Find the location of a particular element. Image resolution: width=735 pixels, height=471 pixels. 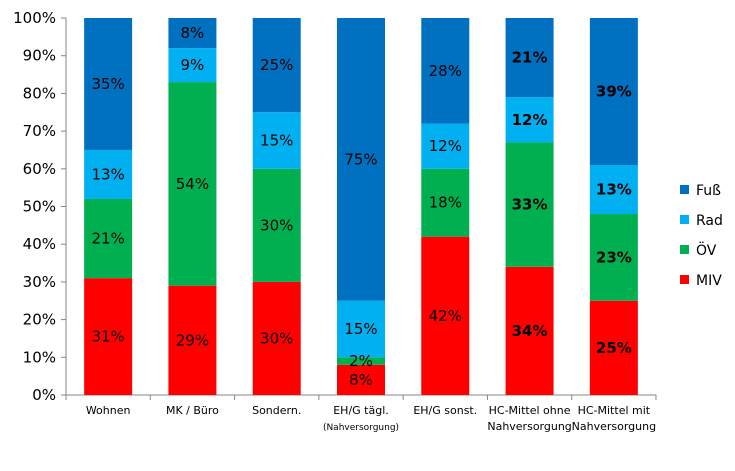

legend: Fuß Rad ÖV MIV is located at coordinates (701, 236).